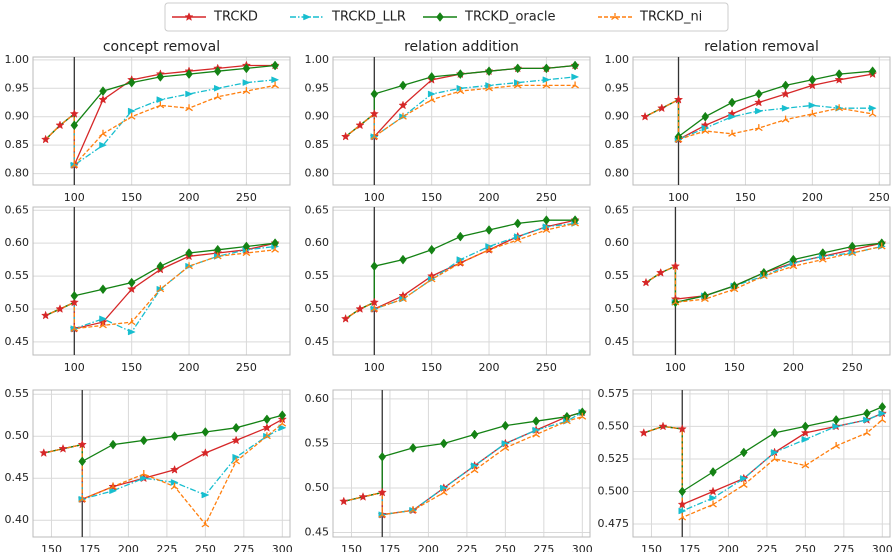 The height and width of the screenshot is (552, 893). Describe the element at coordinates (317, 116) in the screenshot. I see `y-tick-label: 0.90` at that location.